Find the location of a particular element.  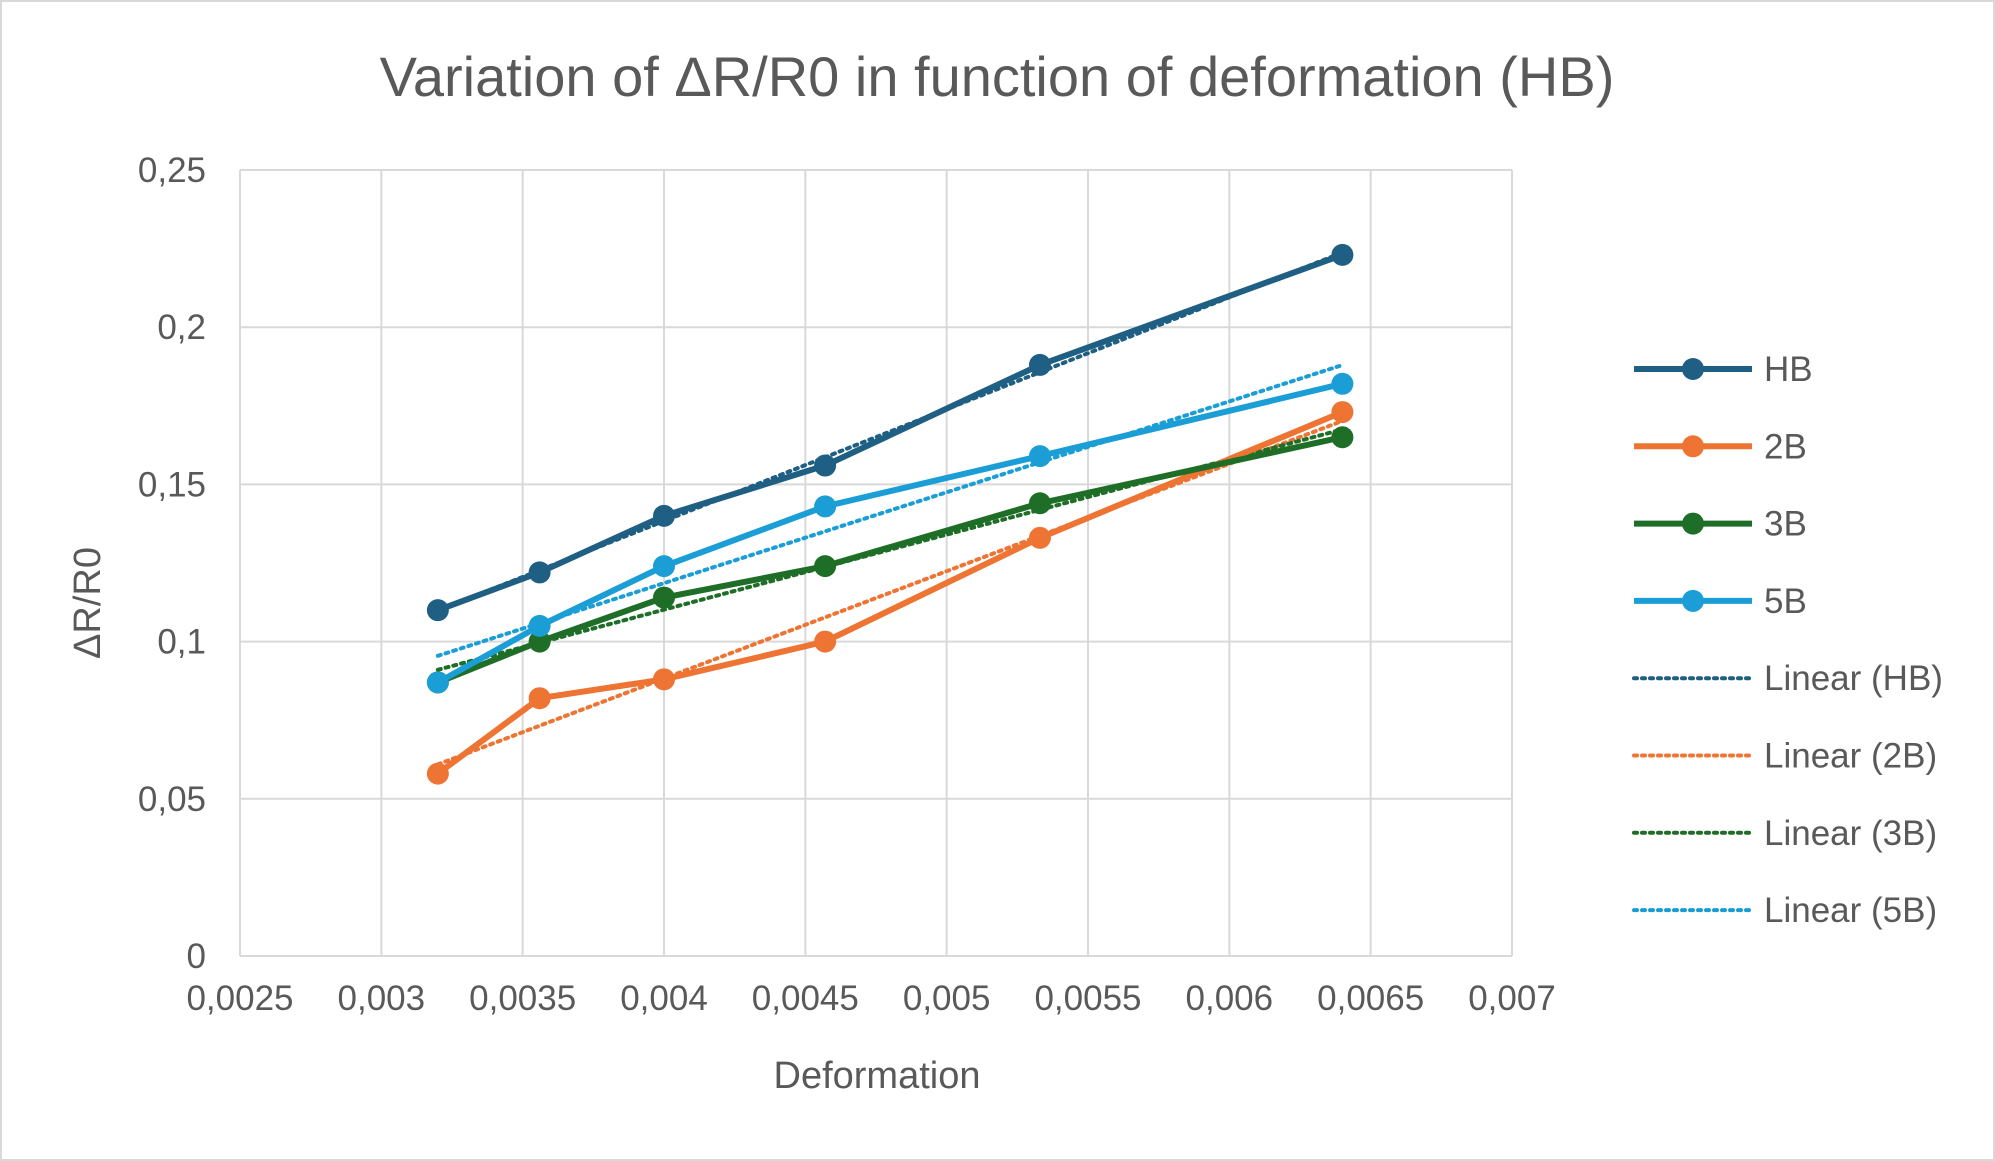

x-tick-label: 0,004 is located at coordinates (664, 998).